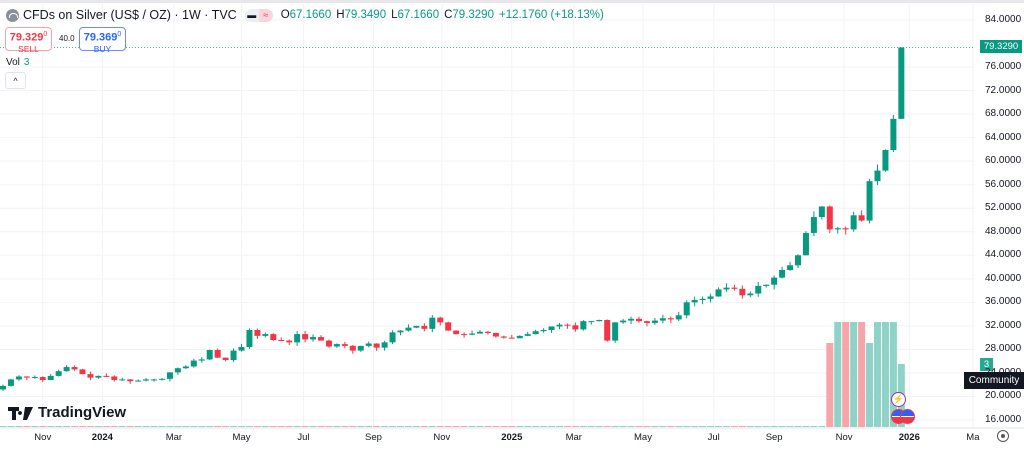 The width and height of the screenshot is (1024, 451). What do you see at coordinates (1003, 302) in the screenshot?
I see `price-axis-label: 36.0000` at bounding box center [1003, 302].